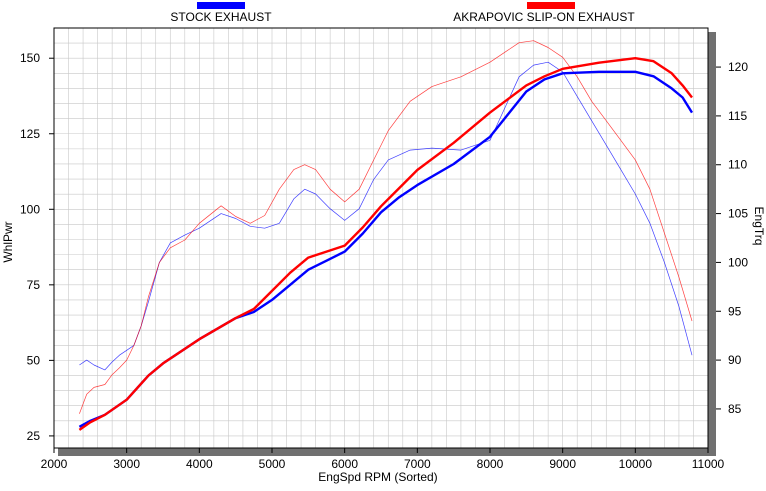  What do you see at coordinates (735, 360) in the screenshot?
I see `y-right-tick-label: 90` at bounding box center [735, 360].